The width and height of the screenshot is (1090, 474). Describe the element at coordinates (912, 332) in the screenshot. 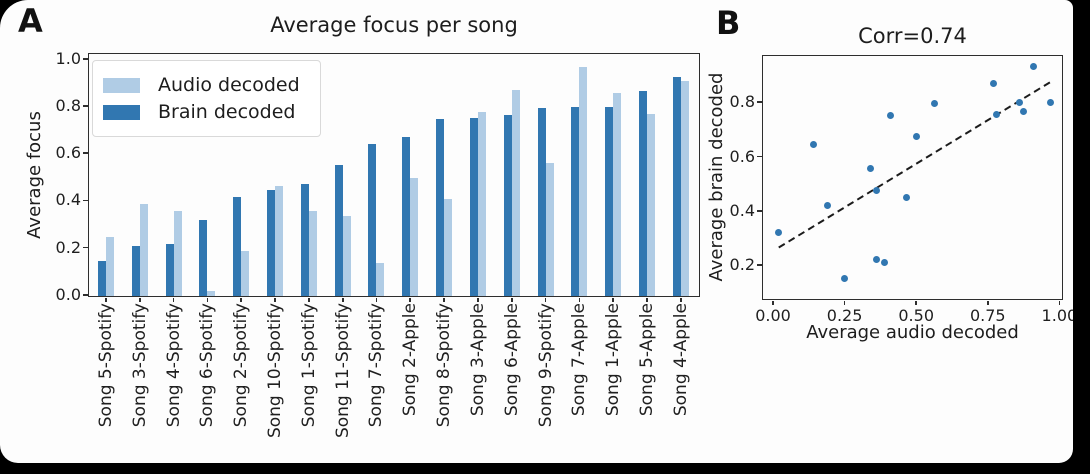

I see `scatter-x-axis-label: Average audio decoded` at that location.